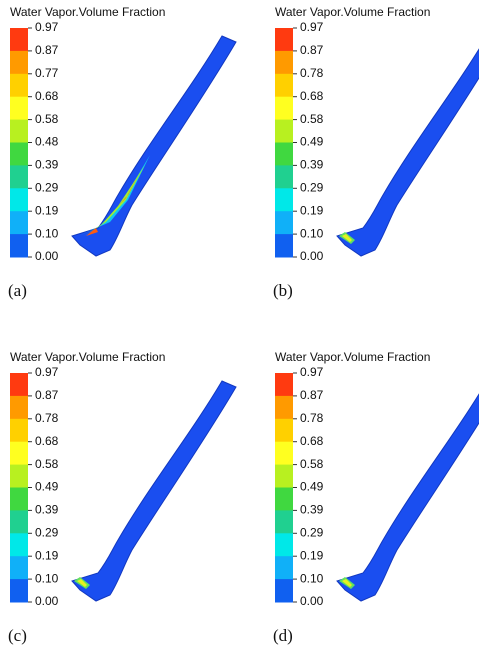 The width and height of the screenshot is (479, 659). What do you see at coordinates (283, 290) in the screenshot?
I see `panel-label: (b)` at bounding box center [283, 290].